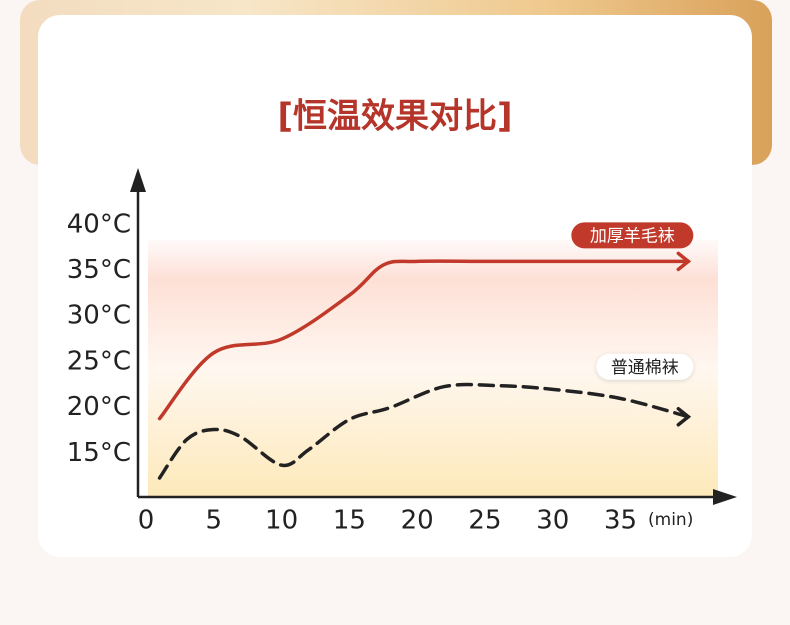 This screenshot has height=625, width=790. I want to click on y-tick-label: 30°C, so click(99, 316).